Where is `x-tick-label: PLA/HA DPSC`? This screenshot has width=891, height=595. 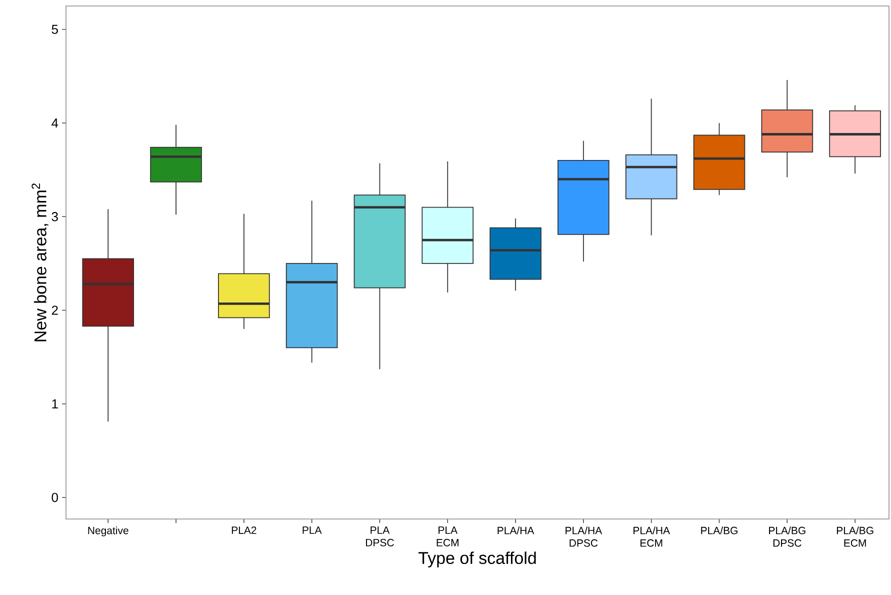 x-tick-label: PLA/HA DPSC is located at coordinates (584, 536).